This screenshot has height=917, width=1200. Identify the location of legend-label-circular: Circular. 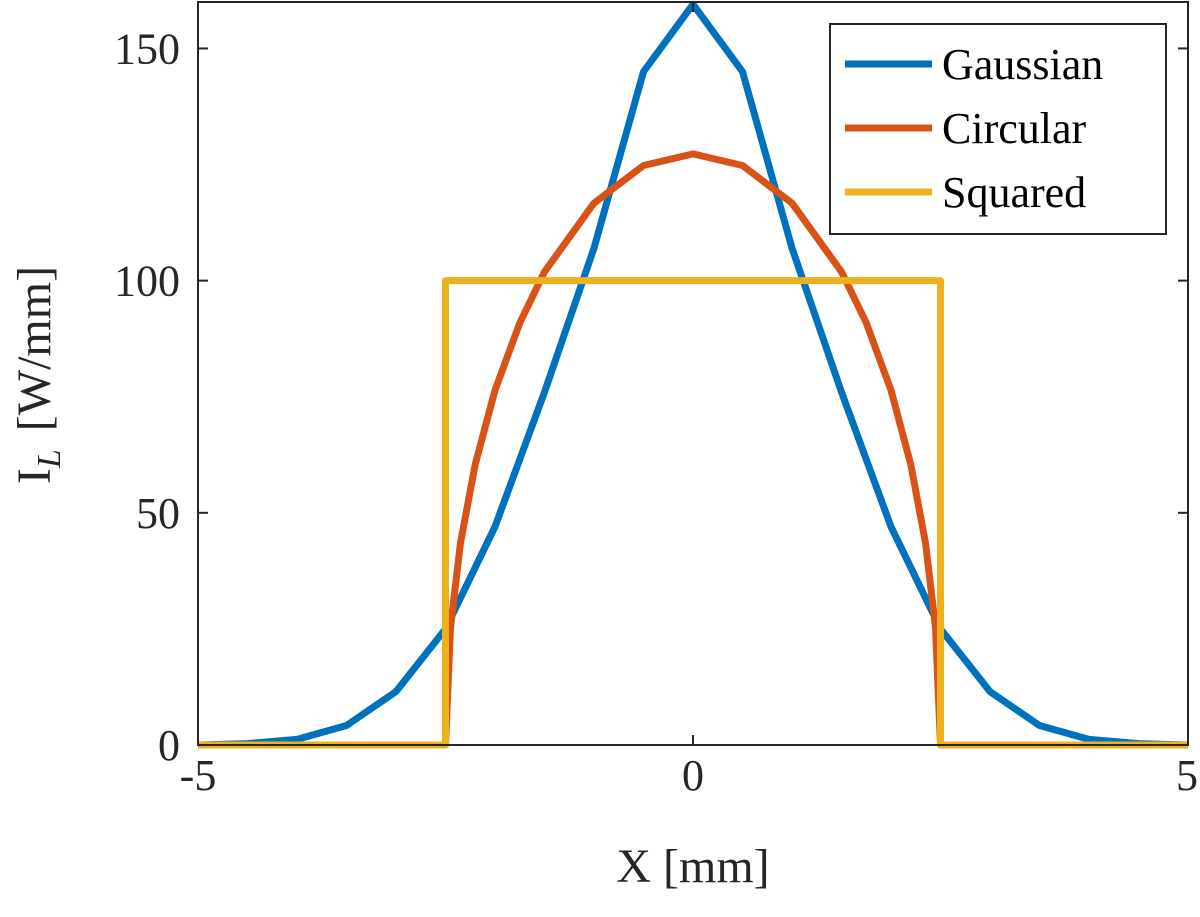
(1014, 128).